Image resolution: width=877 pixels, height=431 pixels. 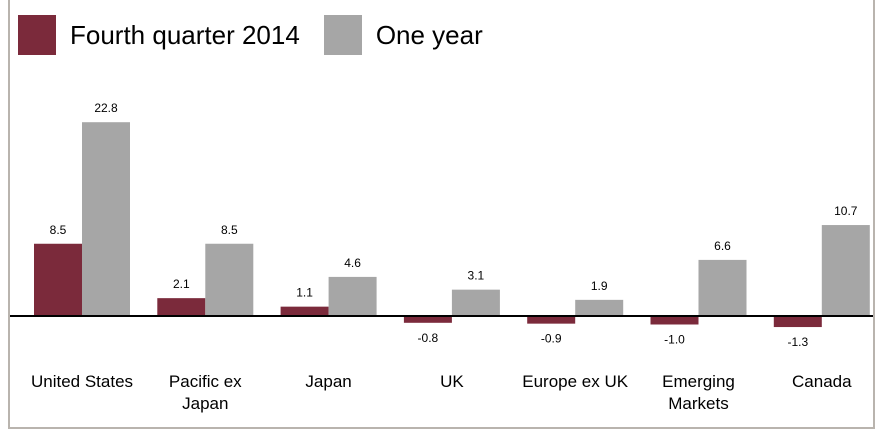 I want to click on legend-item-one-year: One year, so click(x=403, y=35).